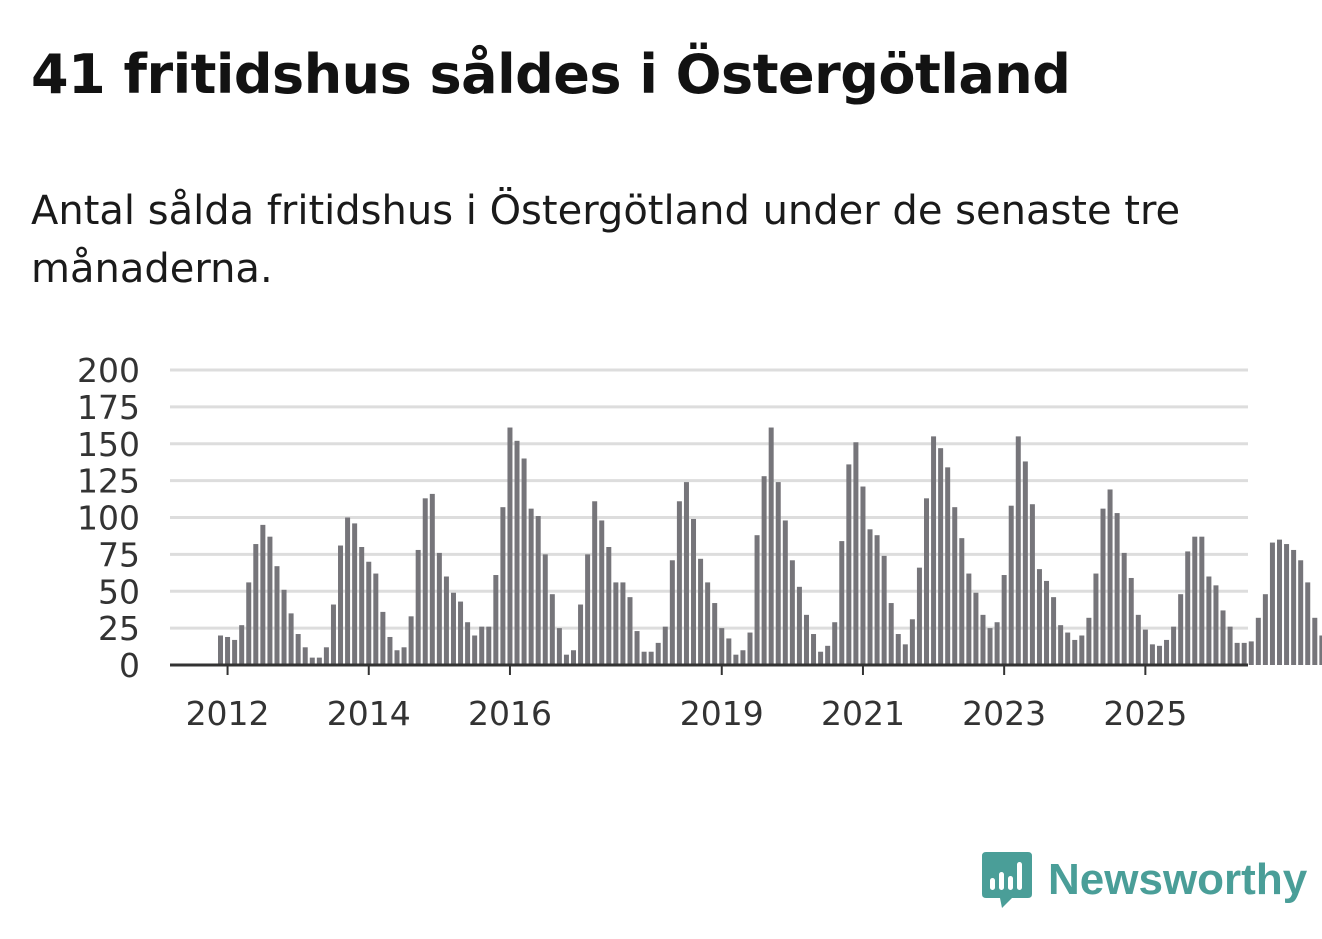 The image size is (1322, 939). What do you see at coordinates (108, 444) in the screenshot?
I see `y-tick-label: 150` at bounding box center [108, 444].